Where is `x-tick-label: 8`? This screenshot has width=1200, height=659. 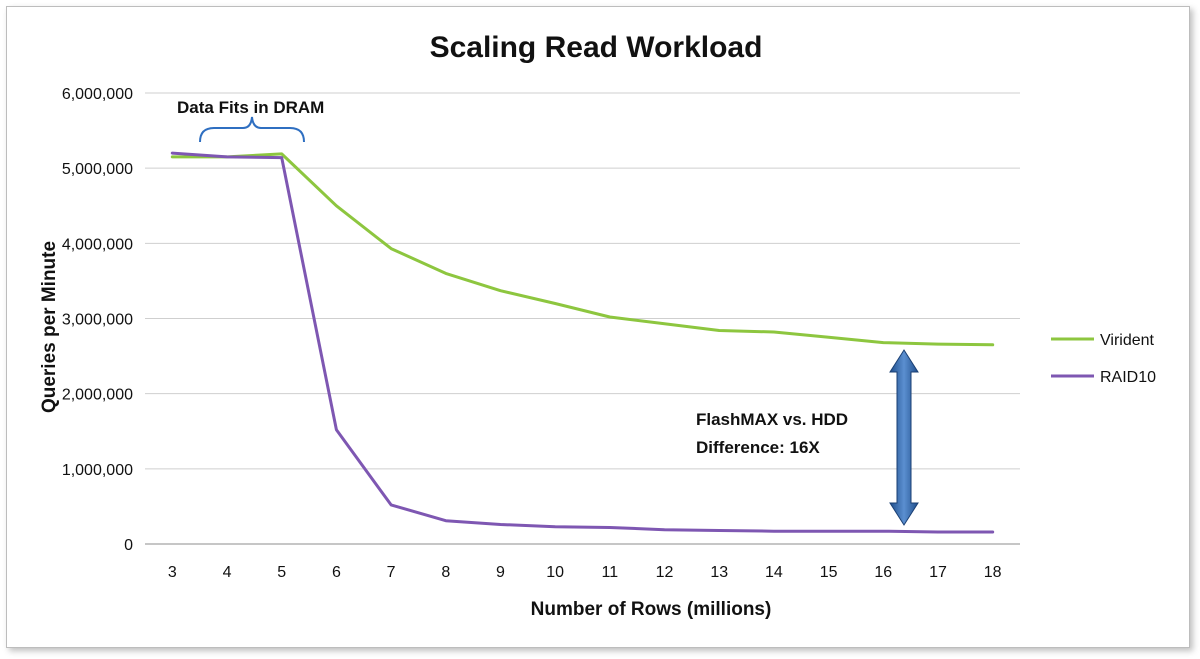
x-tick-label: 8 is located at coordinates (445, 572).